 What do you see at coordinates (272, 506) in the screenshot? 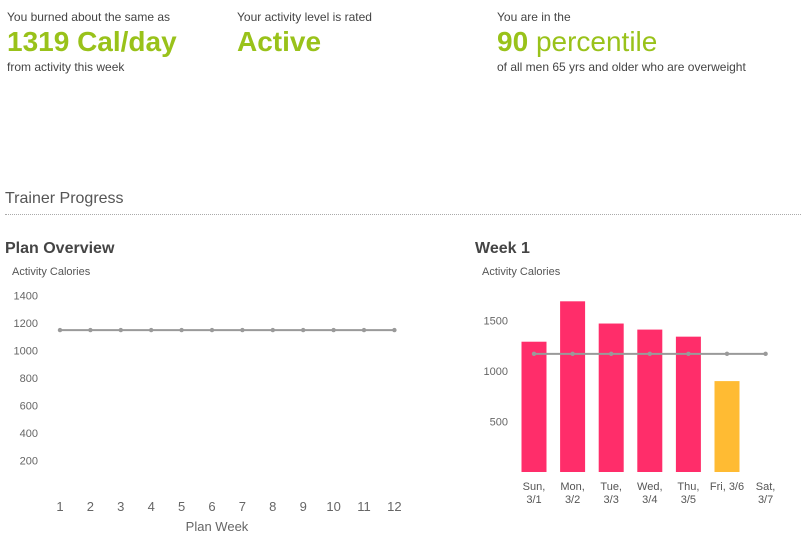
I see `plan-x-tick-label: 8` at bounding box center [272, 506].